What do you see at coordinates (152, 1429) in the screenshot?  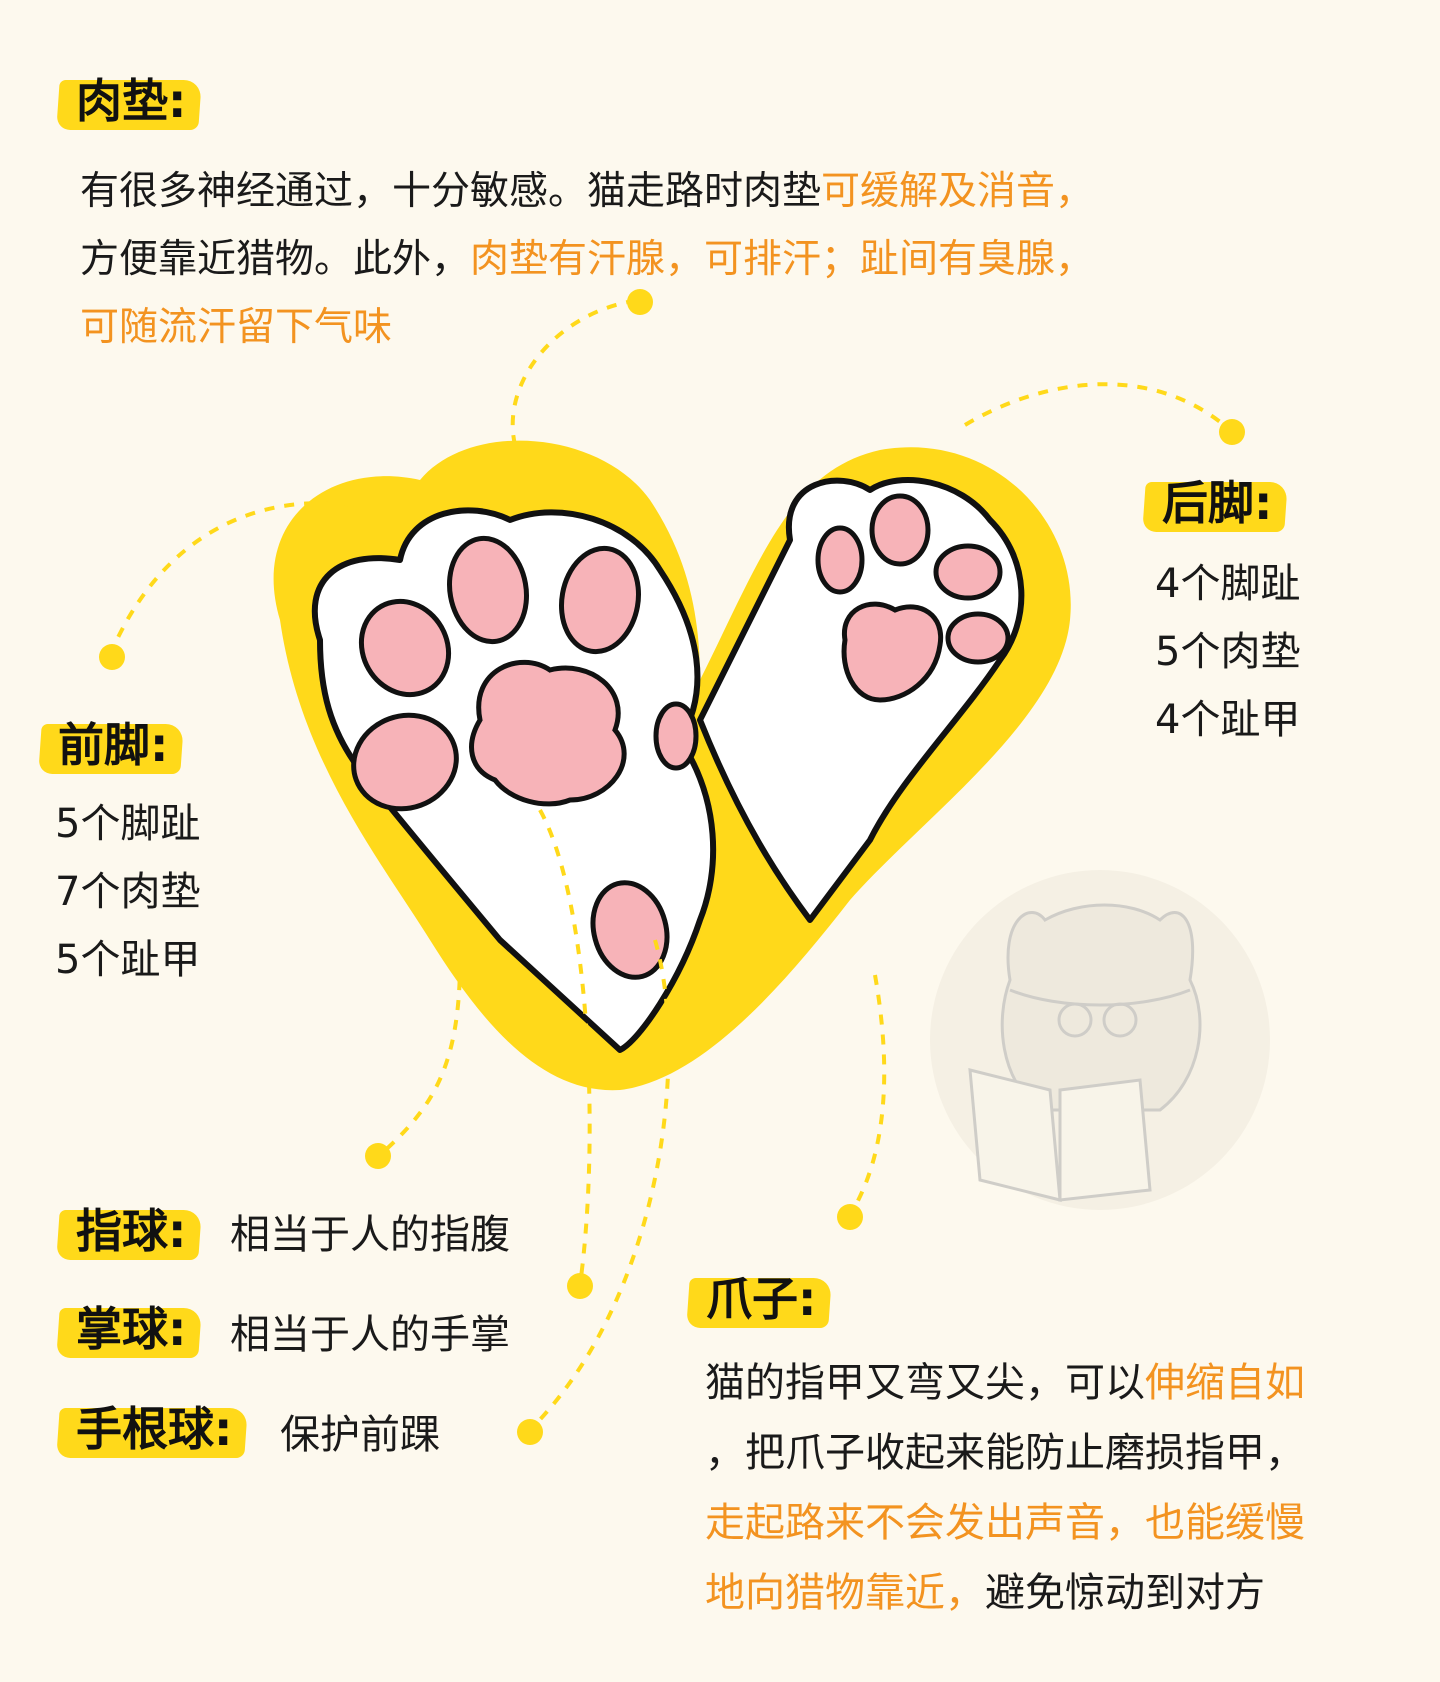 I see `wrist-ball-heading: 手根球:` at bounding box center [152, 1429].